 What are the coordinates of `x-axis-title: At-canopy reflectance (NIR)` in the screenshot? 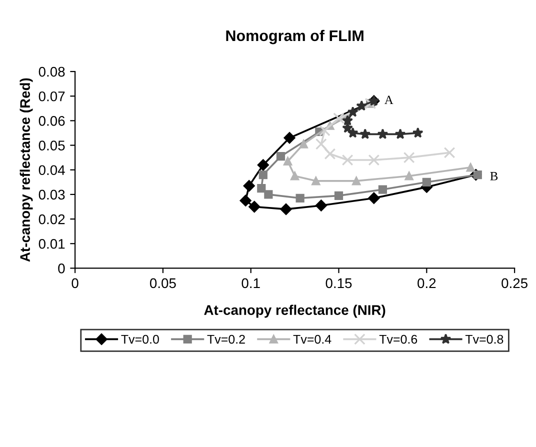 It's located at (295, 311).